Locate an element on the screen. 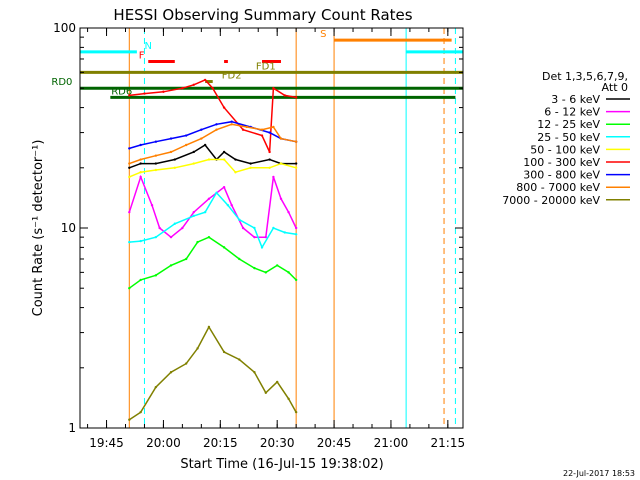  y-tick-label: 100 is located at coordinates (64, 28).